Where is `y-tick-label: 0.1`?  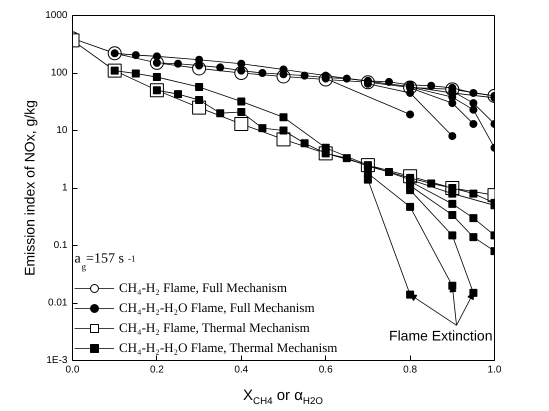 y-tick-label: 0.1 is located at coordinates (61, 245).